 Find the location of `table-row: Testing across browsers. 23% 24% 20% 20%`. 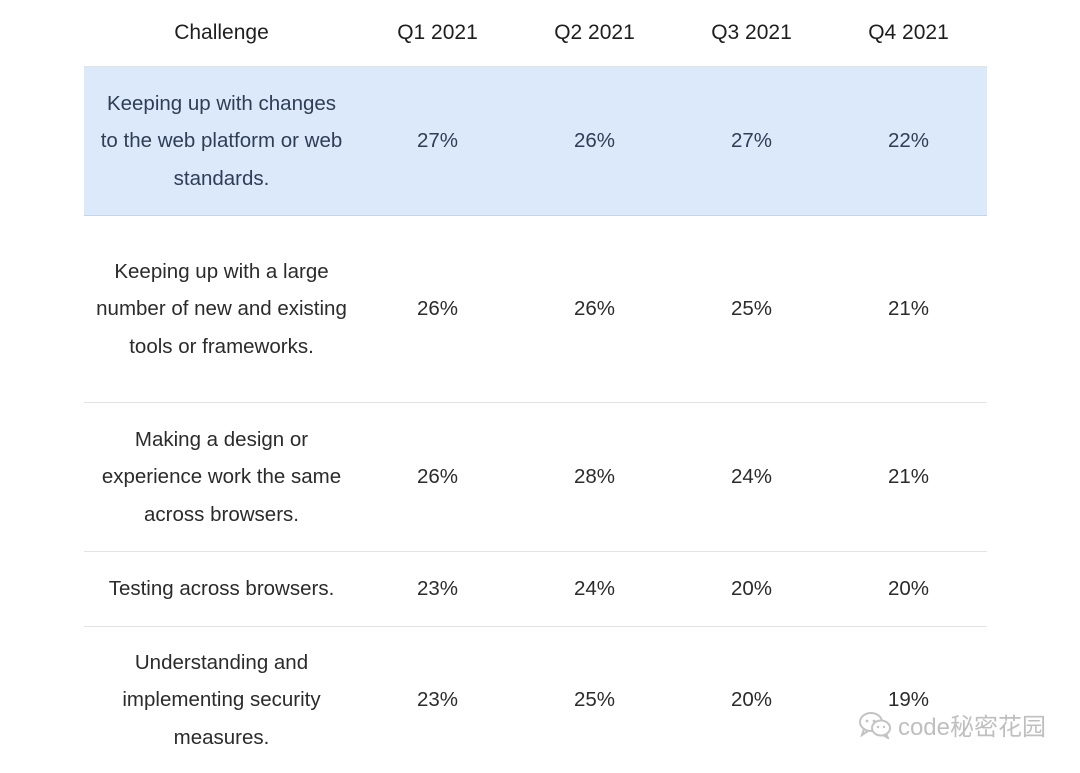

table-row: Testing across browsers. 23% 24% 20% 20% is located at coordinates (535, 589).